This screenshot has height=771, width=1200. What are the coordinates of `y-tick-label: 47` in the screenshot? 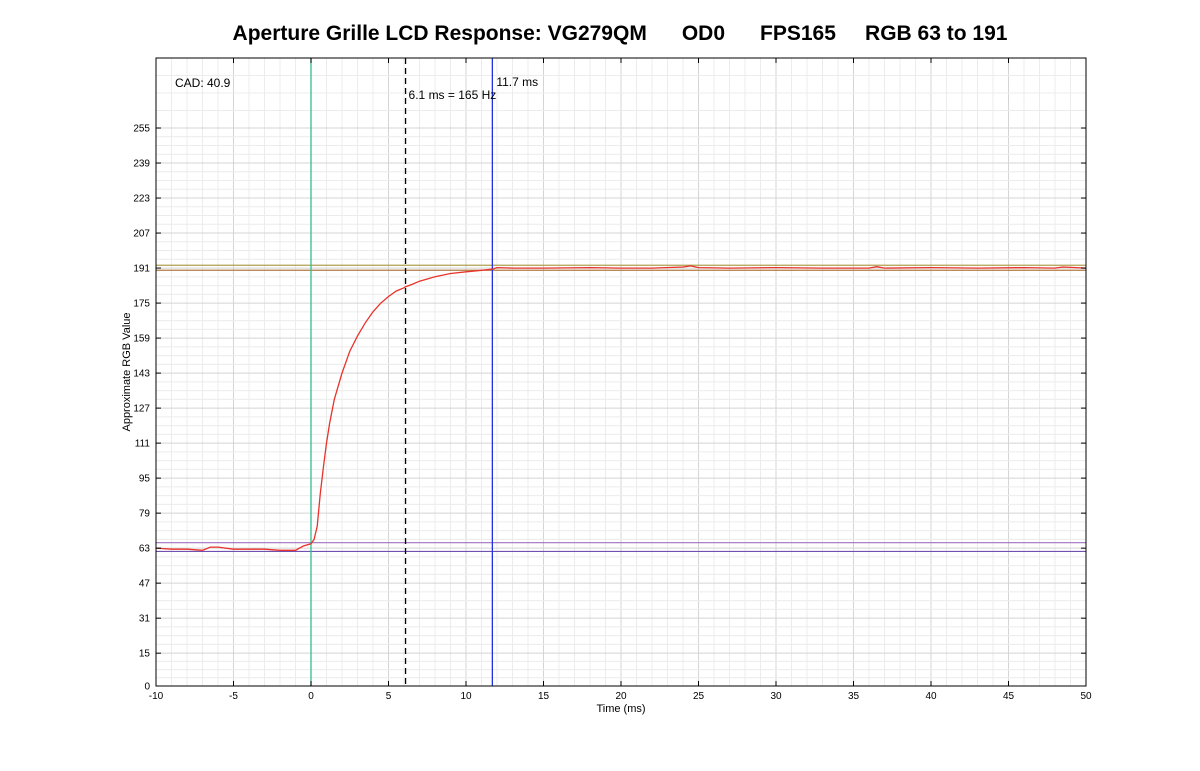 It's located at (145, 584).